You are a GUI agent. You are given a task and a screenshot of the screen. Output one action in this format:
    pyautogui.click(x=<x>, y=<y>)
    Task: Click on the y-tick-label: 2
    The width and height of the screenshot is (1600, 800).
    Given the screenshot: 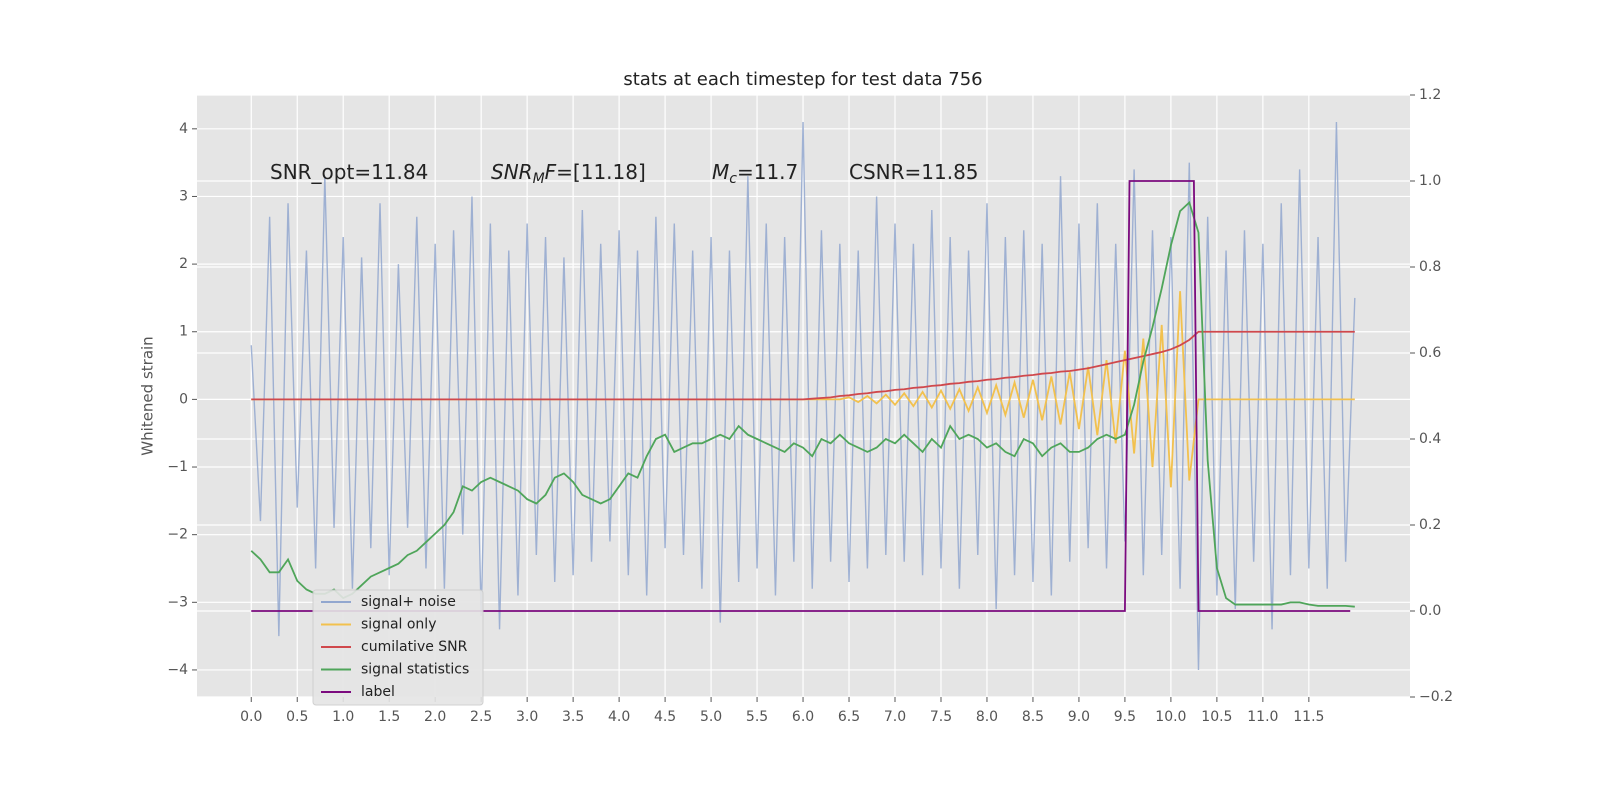 What is the action you would take?
    pyautogui.click(x=183, y=264)
    